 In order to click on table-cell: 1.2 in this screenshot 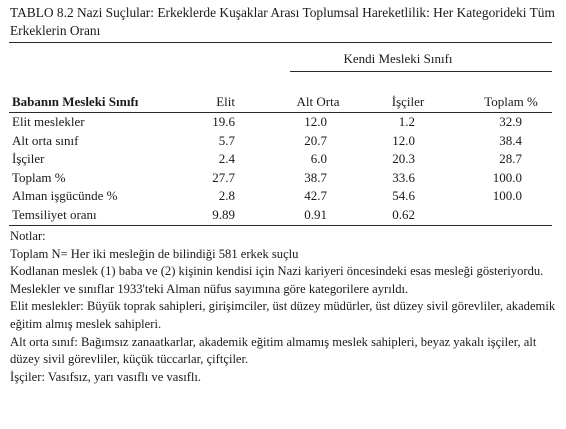, I will do `click(406, 121)`.